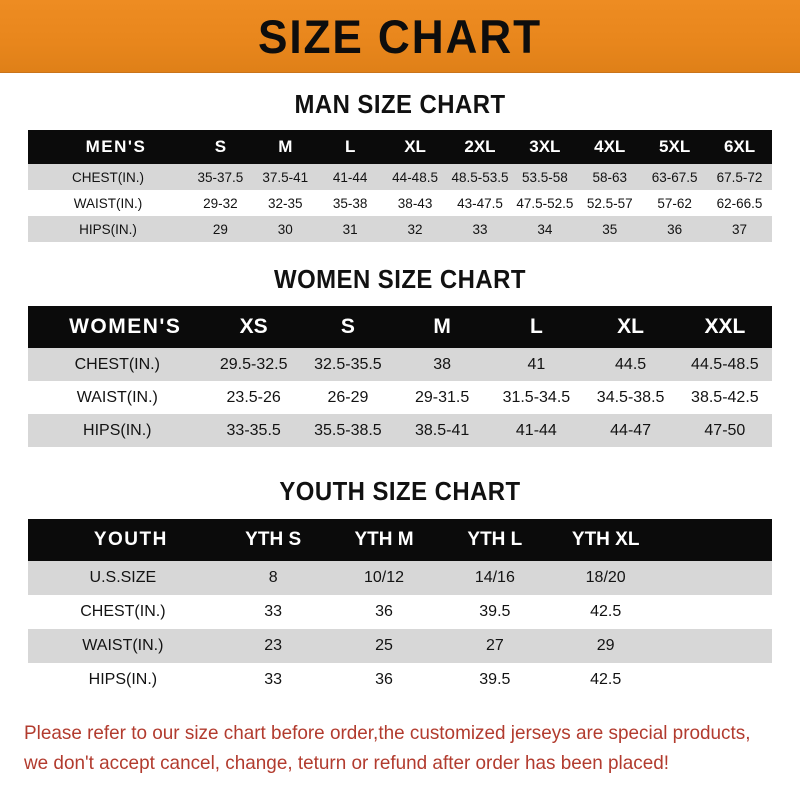 The width and height of the screenshot is (800, 800). What do you see at coordinates (400, 327) in the screenshot?
I see `women-table-header-row: WOMEN'S XS S M L XL XXL` at bounding box center [400, 327].